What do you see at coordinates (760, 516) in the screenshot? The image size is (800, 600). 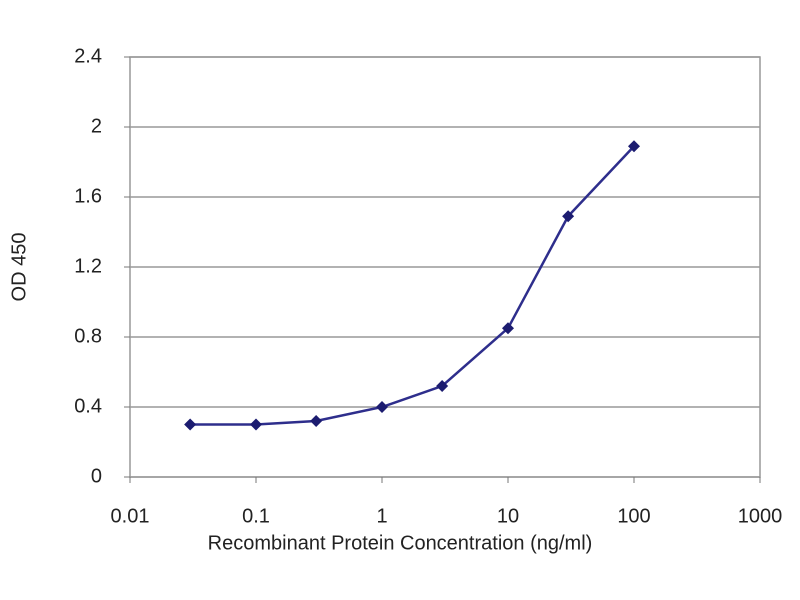 I see `x-tick-label: 1000` at bounding box center [760, 516].